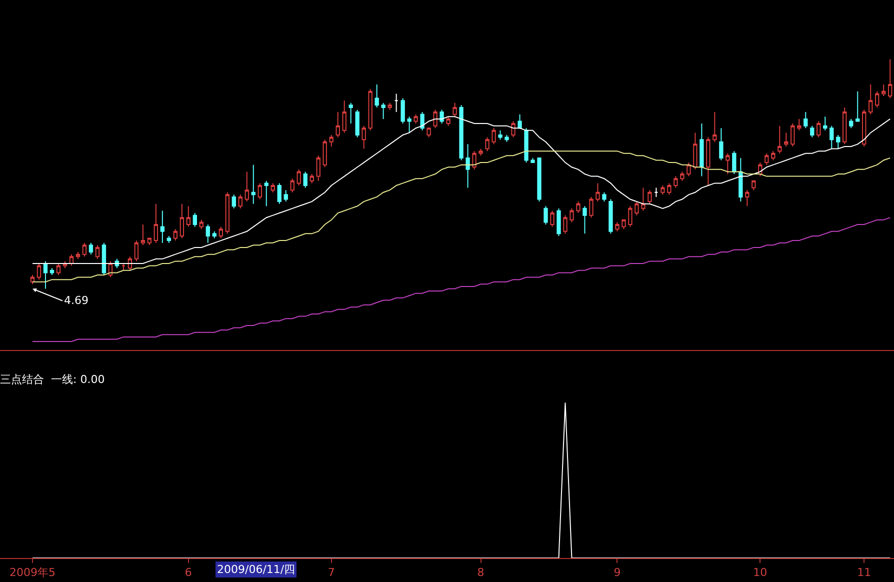  What do you see at coordinates (76, 300) in the screenshot?
I see `annotation: 4.69` at bounding box center [76, 300].